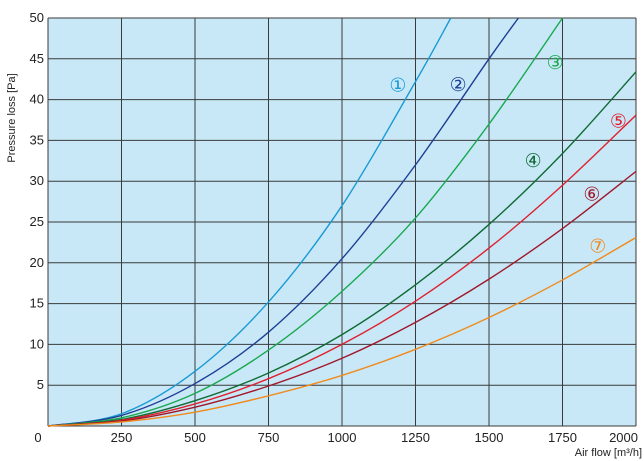 The width and height of the screenshot is (644, 461). What do you see at coordinates (195, 437) in the screenshot?
I see `x-tick-label: 500` at bounding box center [195, 437].